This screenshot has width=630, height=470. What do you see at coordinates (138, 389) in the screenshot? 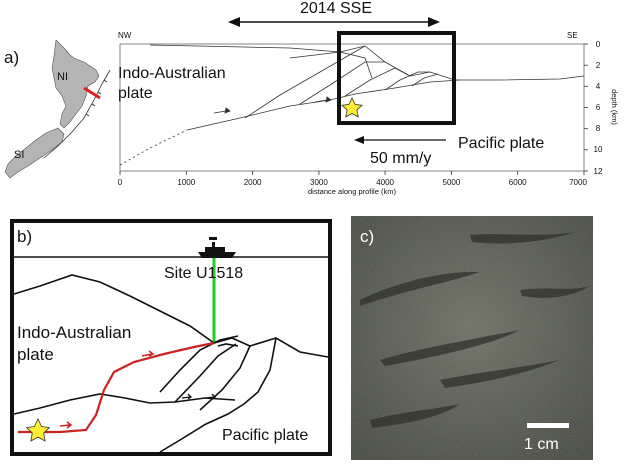
I see `panel-b-slip-arrows` at bounding box center [138, 389].